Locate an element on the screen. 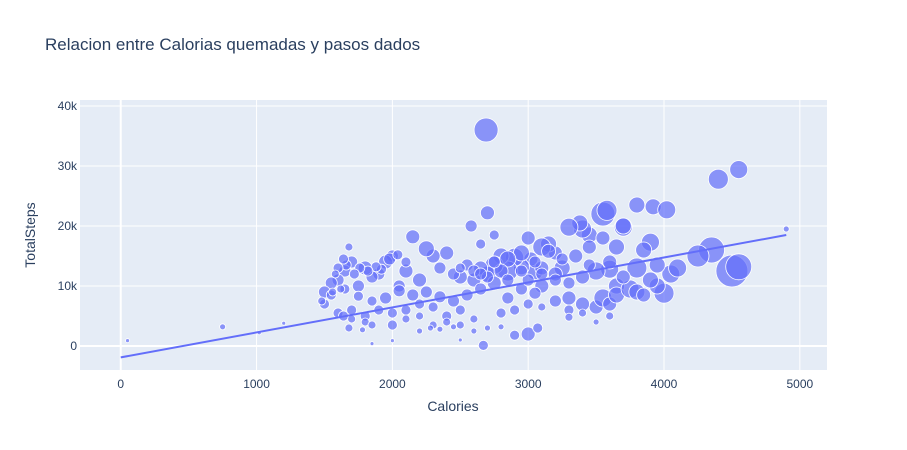  x-tick-label: 5000 is located at coordinates (799, 384).